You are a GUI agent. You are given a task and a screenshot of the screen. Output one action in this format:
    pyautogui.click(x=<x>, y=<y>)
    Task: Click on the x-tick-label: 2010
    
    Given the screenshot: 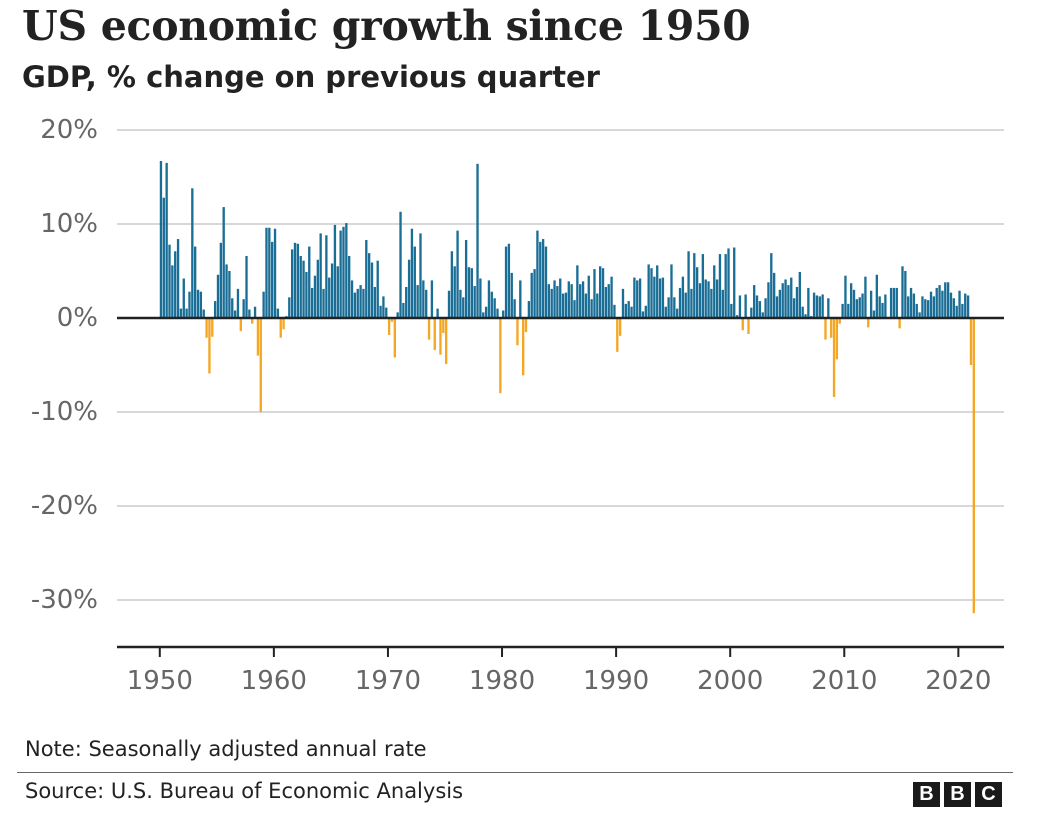 What is the action you would take?
    pyautogui.click(x=844, y=681)
    